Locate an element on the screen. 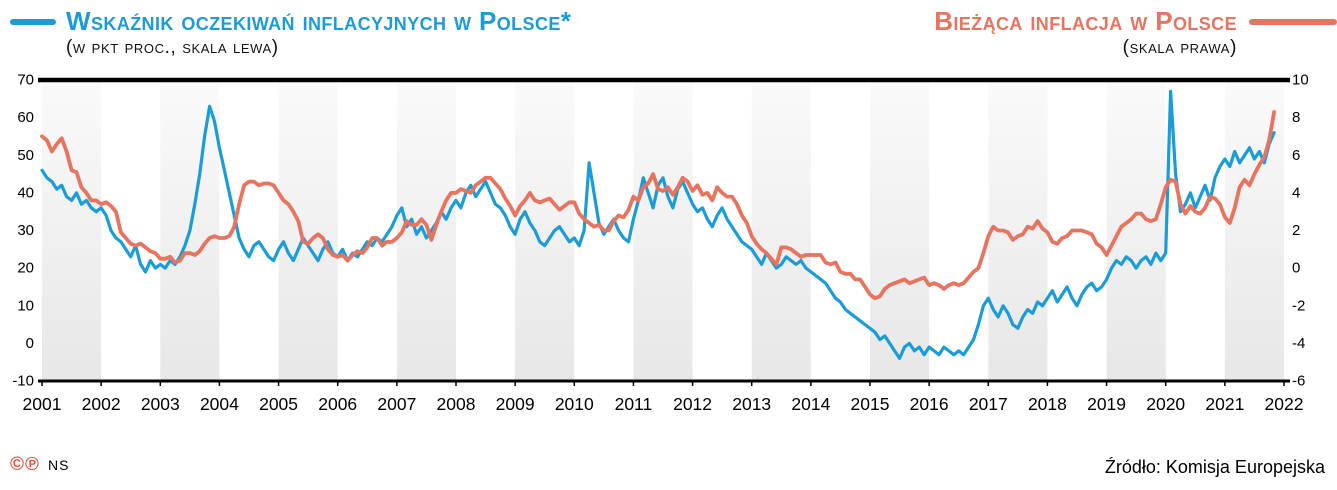 The height and width of the screenshot is (490, 1337). left-axis-tick-label: 50 is located at coordinates (25, 155).